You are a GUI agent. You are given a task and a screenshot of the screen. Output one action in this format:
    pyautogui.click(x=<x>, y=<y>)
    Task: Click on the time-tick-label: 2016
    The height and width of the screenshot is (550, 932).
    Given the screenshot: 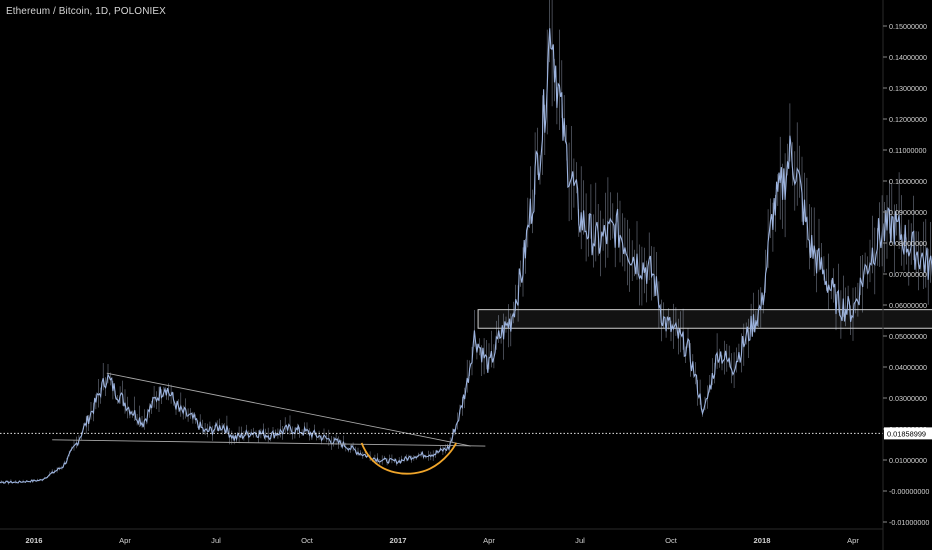 What is the action you would take?
    pyautogui.click(x=34, y=540)
    